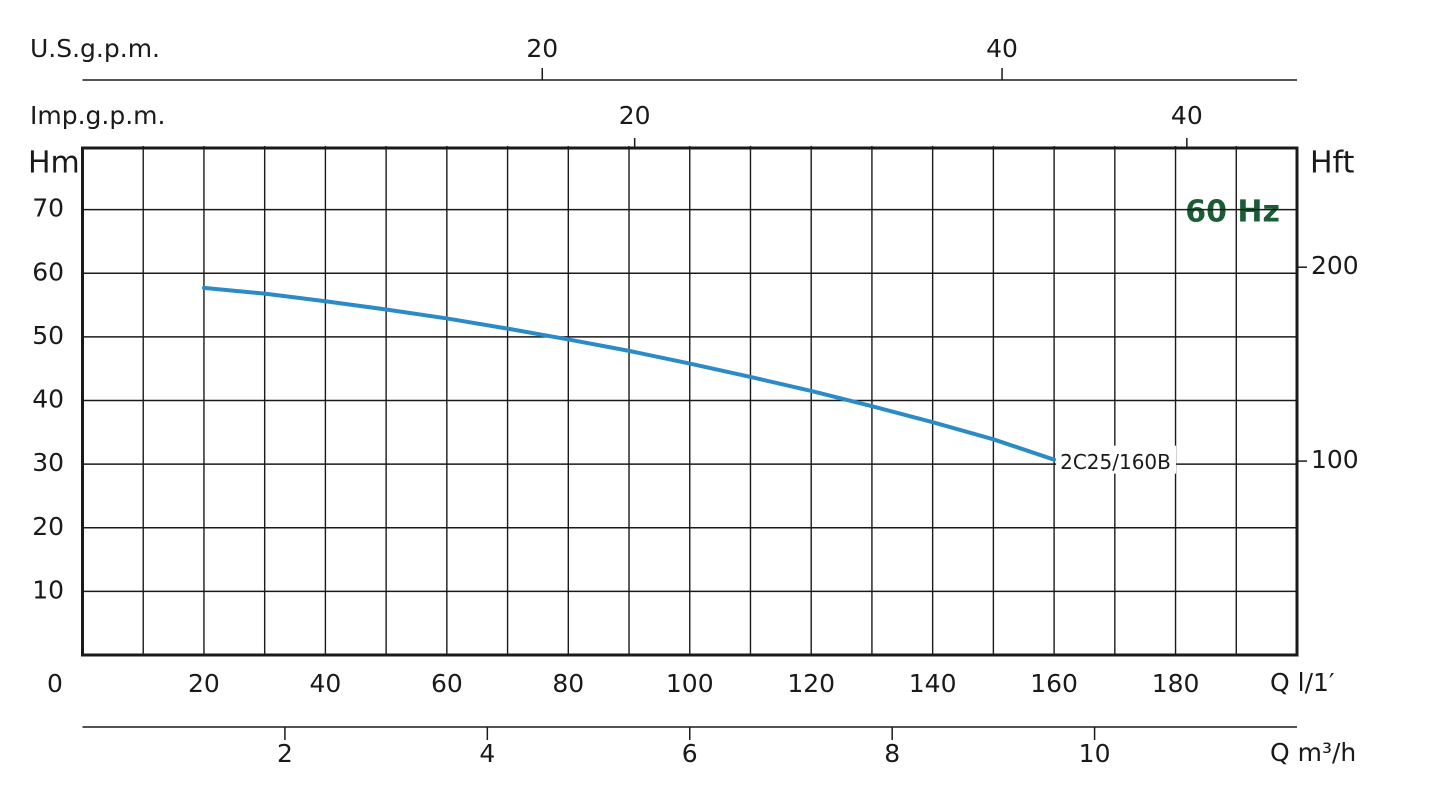 Image resolution: width=1437 pixels, height=803 pixels. What do you see at coordinates (48, 399) in the screenshot?
I see `y-tick-label: 40` at bounding box center [48, 399].